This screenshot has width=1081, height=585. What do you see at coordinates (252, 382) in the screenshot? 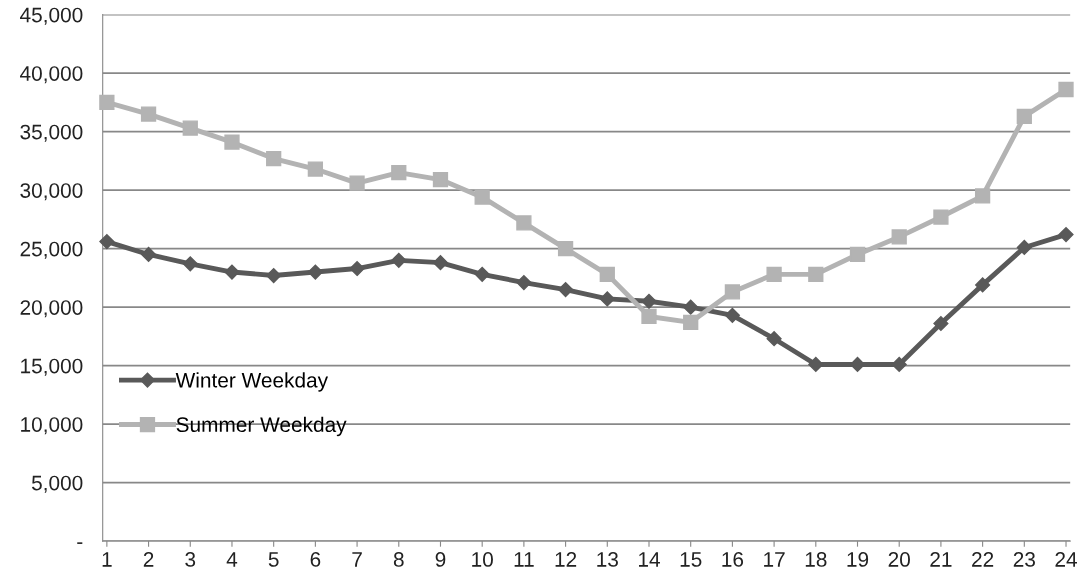
I see `legend-label: Winter Weekday` at bounding box center [252, 382].